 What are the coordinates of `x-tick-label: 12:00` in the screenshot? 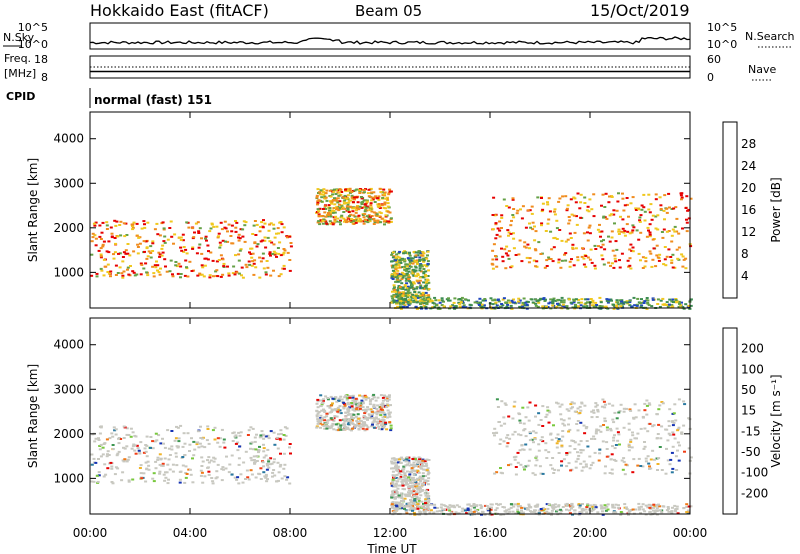 It's located at (390, 533).